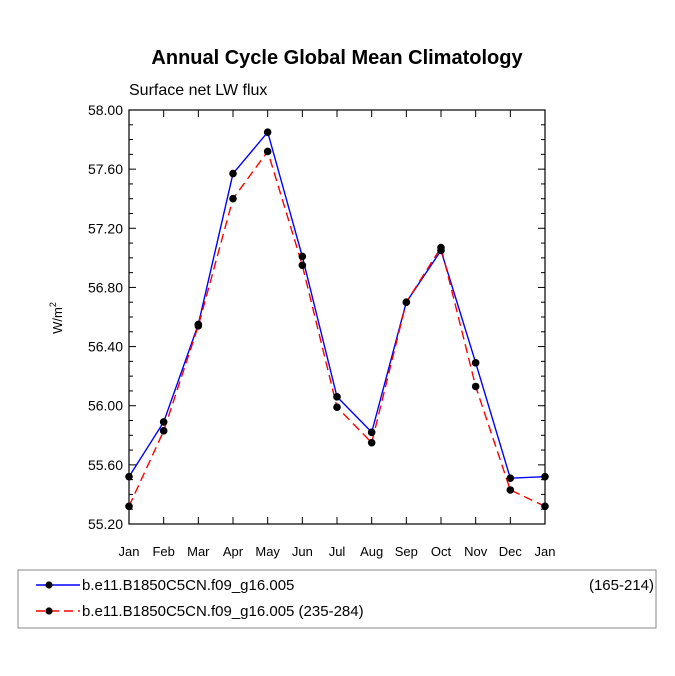  I want to click on x-tick-label: Oct, so click(441, 551).